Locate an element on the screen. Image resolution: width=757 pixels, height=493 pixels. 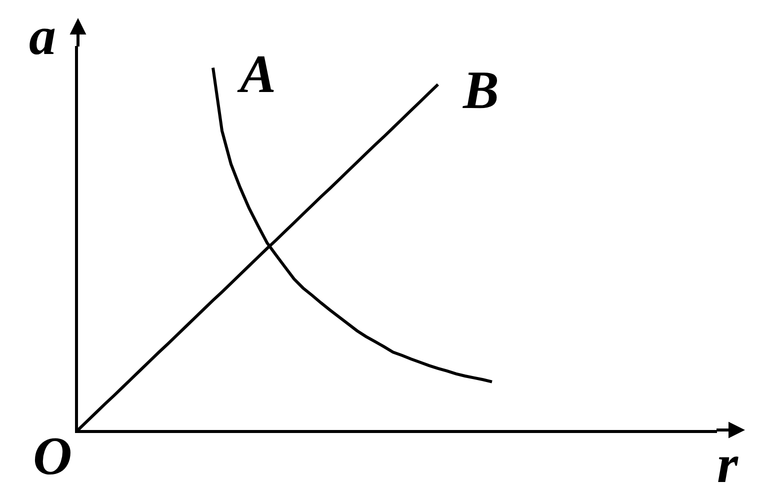
series-label: B is located at coordinates (481, 90).